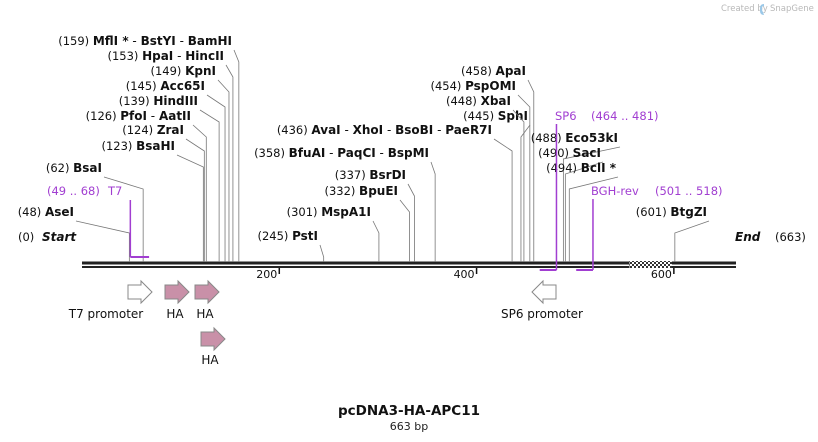 The image size is (818, 442). I want to click on site-label: (153) HpaI - HincII, so click(165, 56).